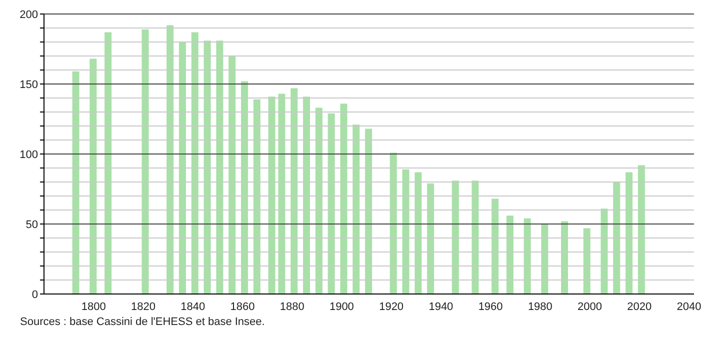 The height and width of the screenshot is (340, 710). What do you see at coordinates (540, 306) in the screenshot?
I see `x-tick-label: 1980` at bounding box center [540, 306].